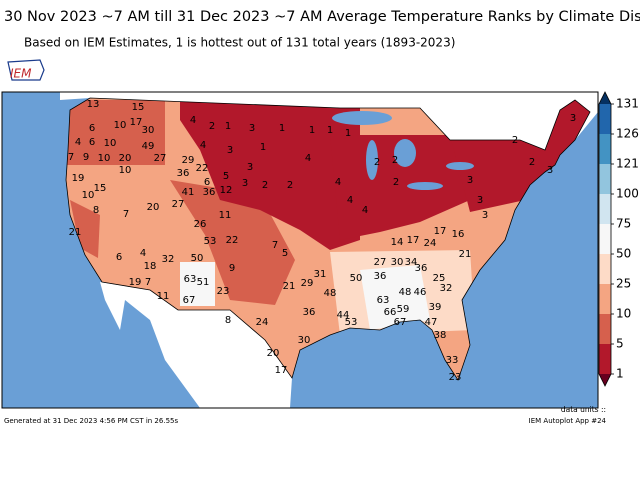  I want to click on rank-label: 29, so click(188, 160).